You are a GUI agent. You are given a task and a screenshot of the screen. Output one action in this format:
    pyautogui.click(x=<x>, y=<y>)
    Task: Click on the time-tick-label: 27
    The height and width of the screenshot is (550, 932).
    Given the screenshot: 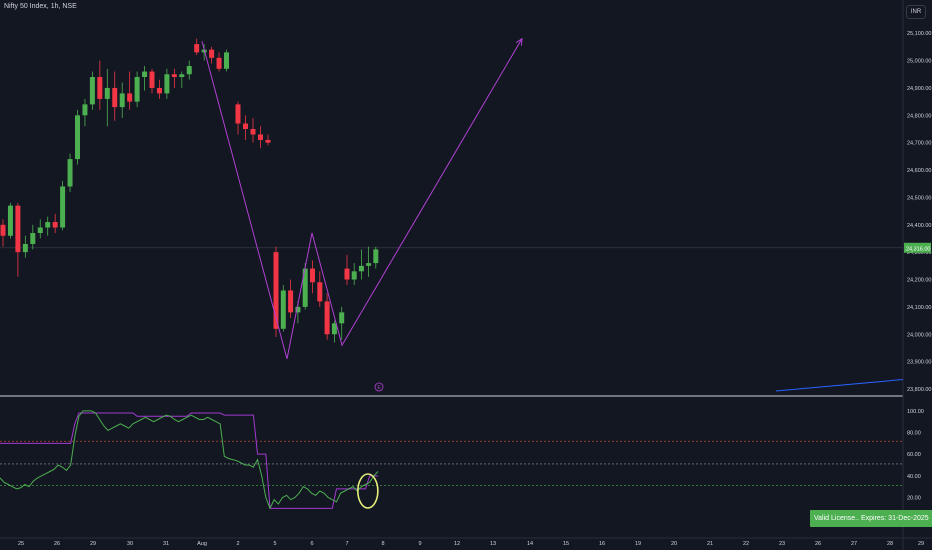 What is the action you would take?
    pyautogui.click(x=854, y=544)
    